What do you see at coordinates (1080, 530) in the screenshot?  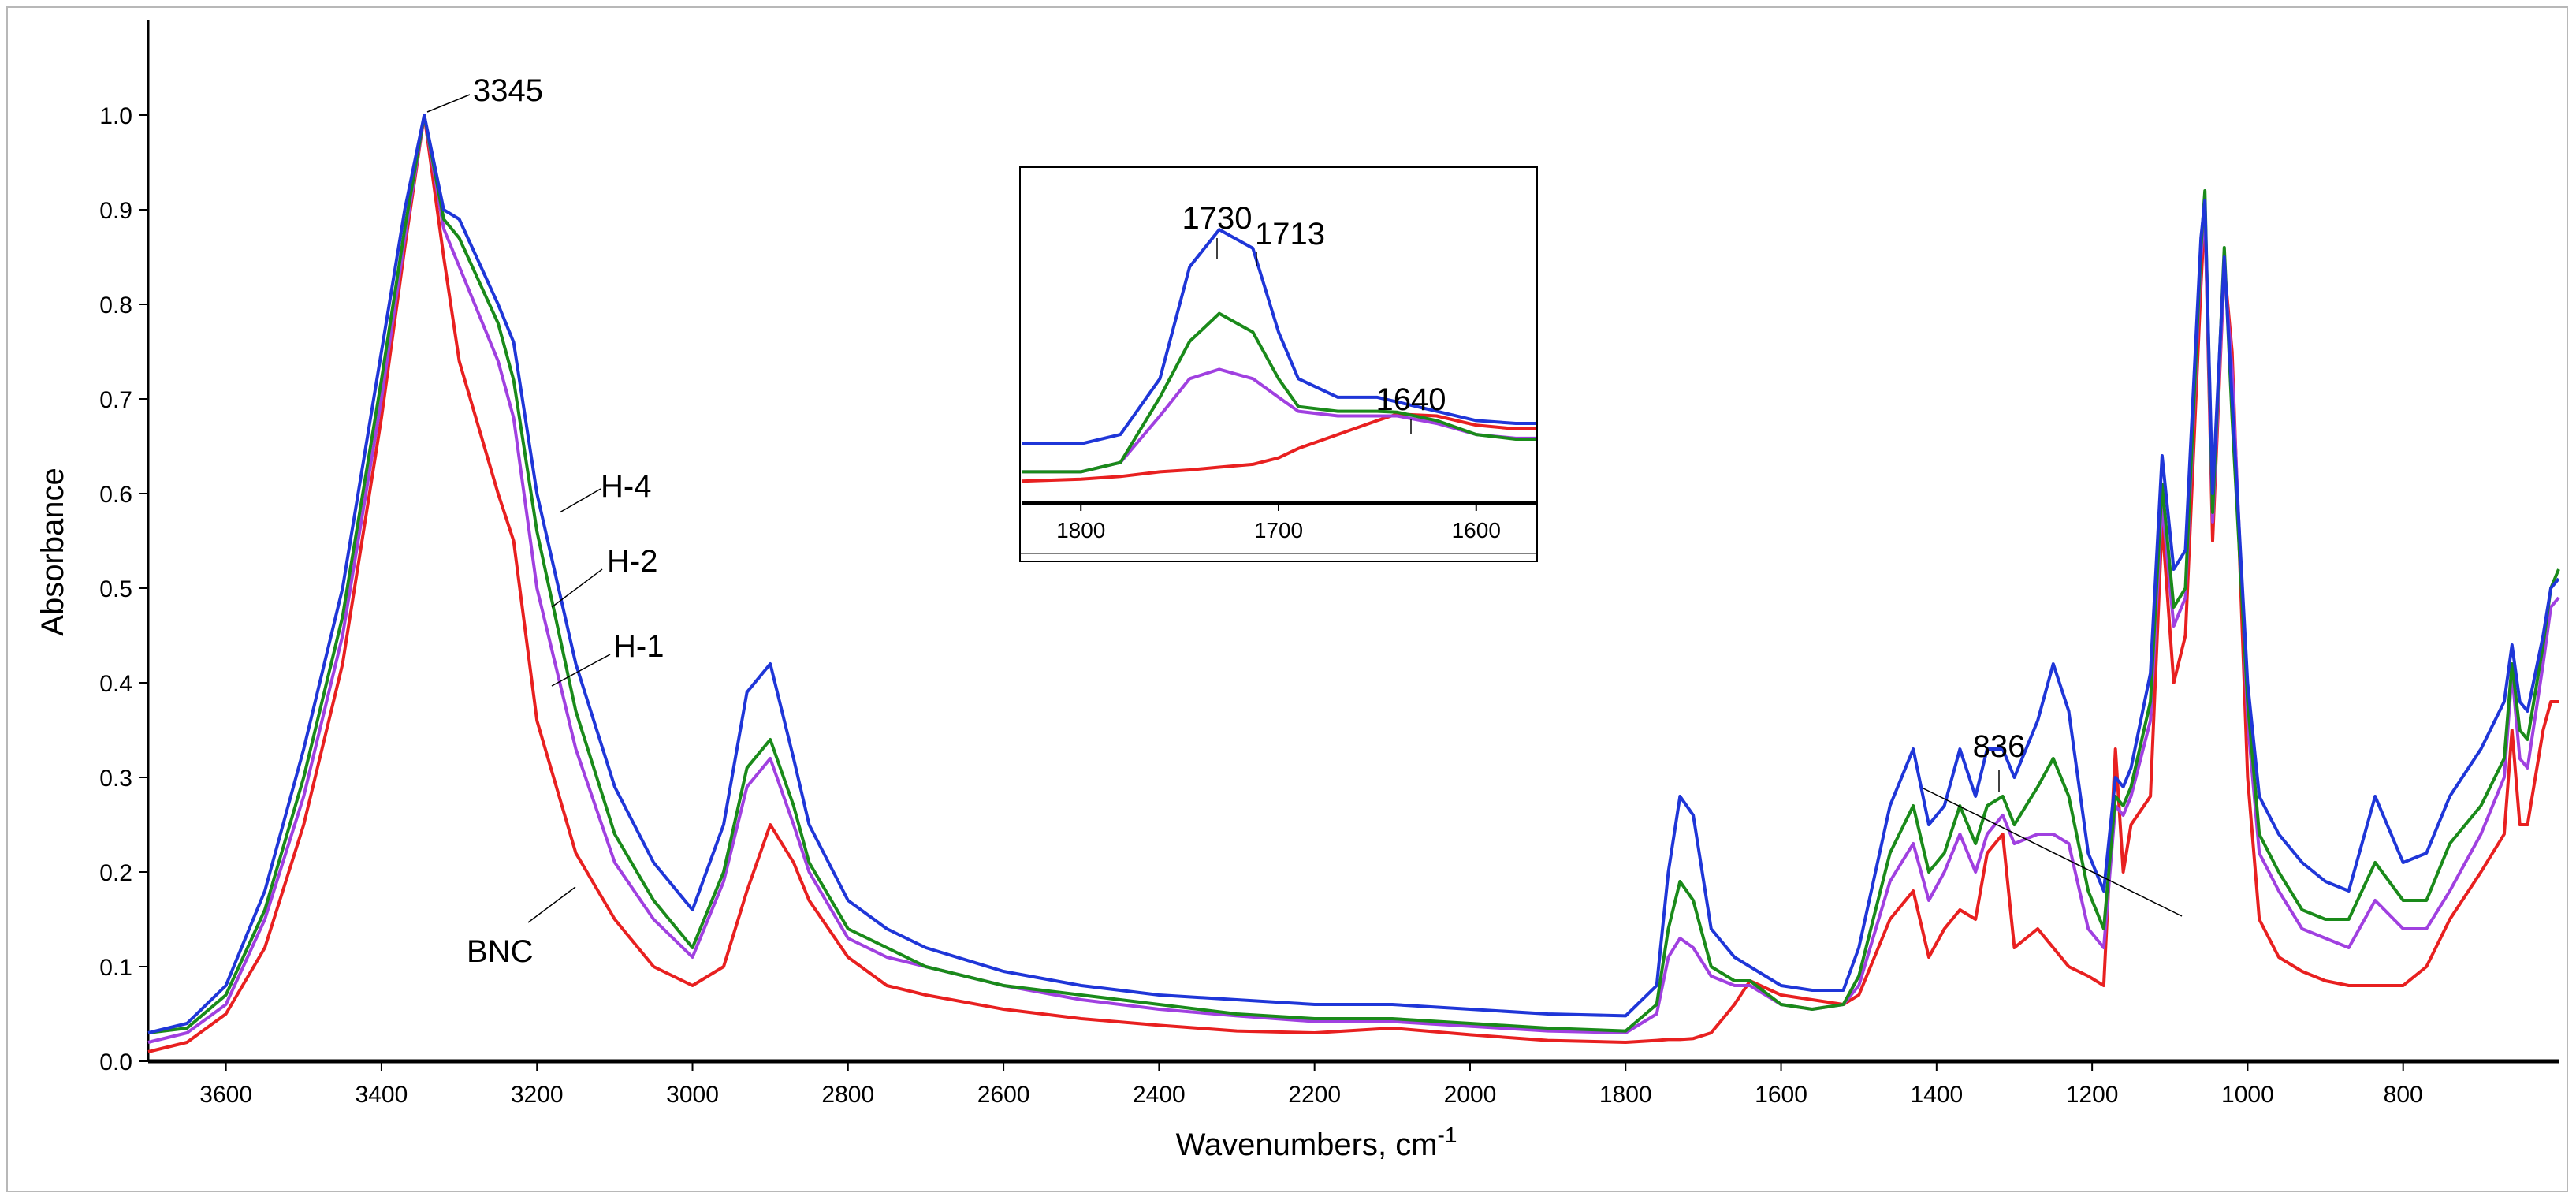 I see `inset-x-tick-label: 1800` at bounding box center [1080, 530].